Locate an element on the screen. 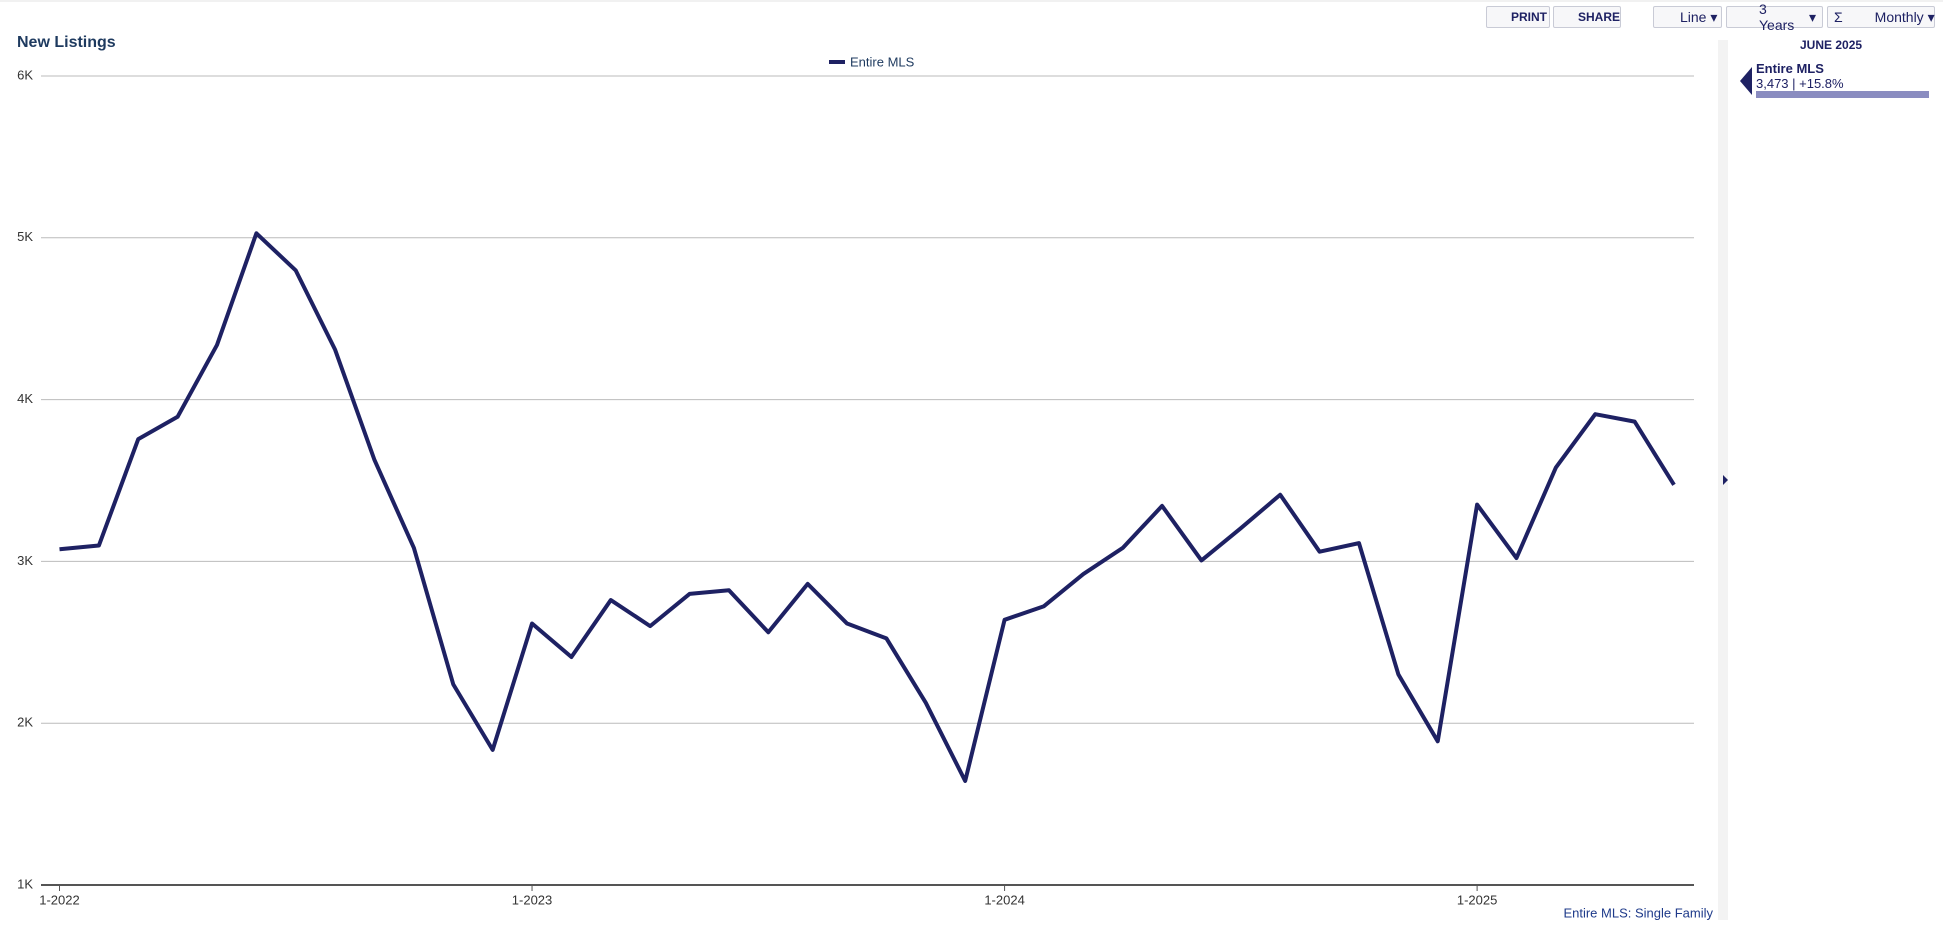 Image resolution: width=1943 pixels, height=929 pixels. source-note: Entire MLS: Single Family is located at coordinates (1638, 912).